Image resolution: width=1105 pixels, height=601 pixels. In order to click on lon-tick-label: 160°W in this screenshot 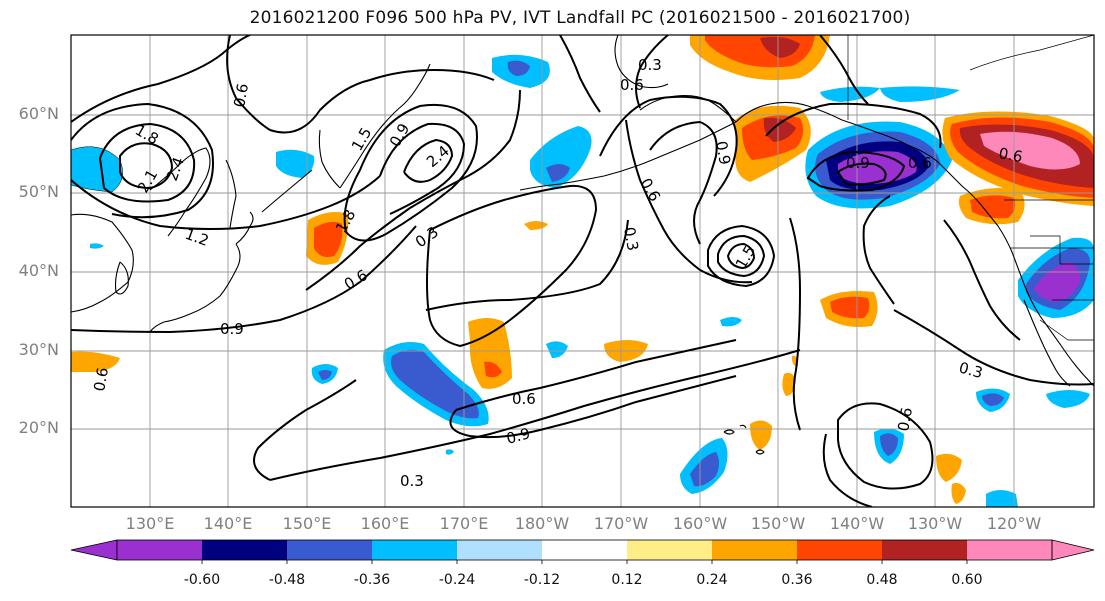, I will do `click(700, 523)`.